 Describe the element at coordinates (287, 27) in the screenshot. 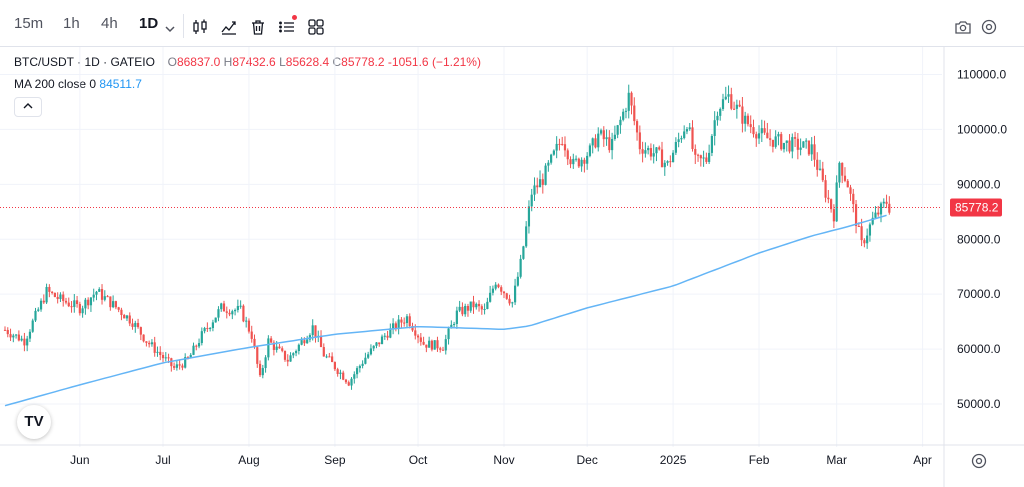

I see `watchlist-icon` at that location.